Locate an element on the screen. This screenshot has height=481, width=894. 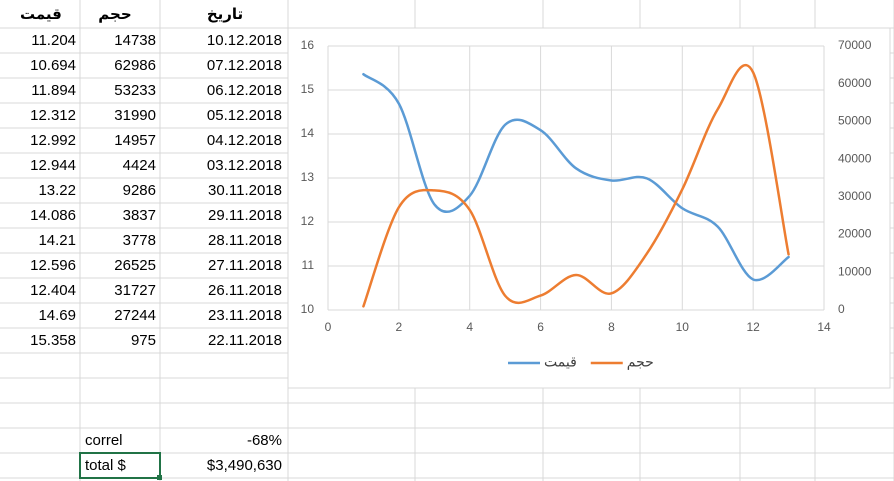
cell: 12.992 is located at coordinates (53, 140).